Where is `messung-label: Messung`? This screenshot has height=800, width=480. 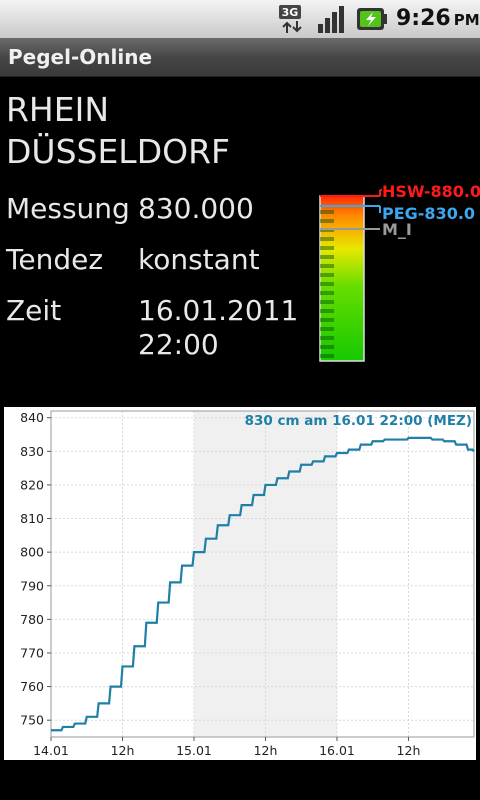
messung-label: Messung is located at coordinates (68, 208).